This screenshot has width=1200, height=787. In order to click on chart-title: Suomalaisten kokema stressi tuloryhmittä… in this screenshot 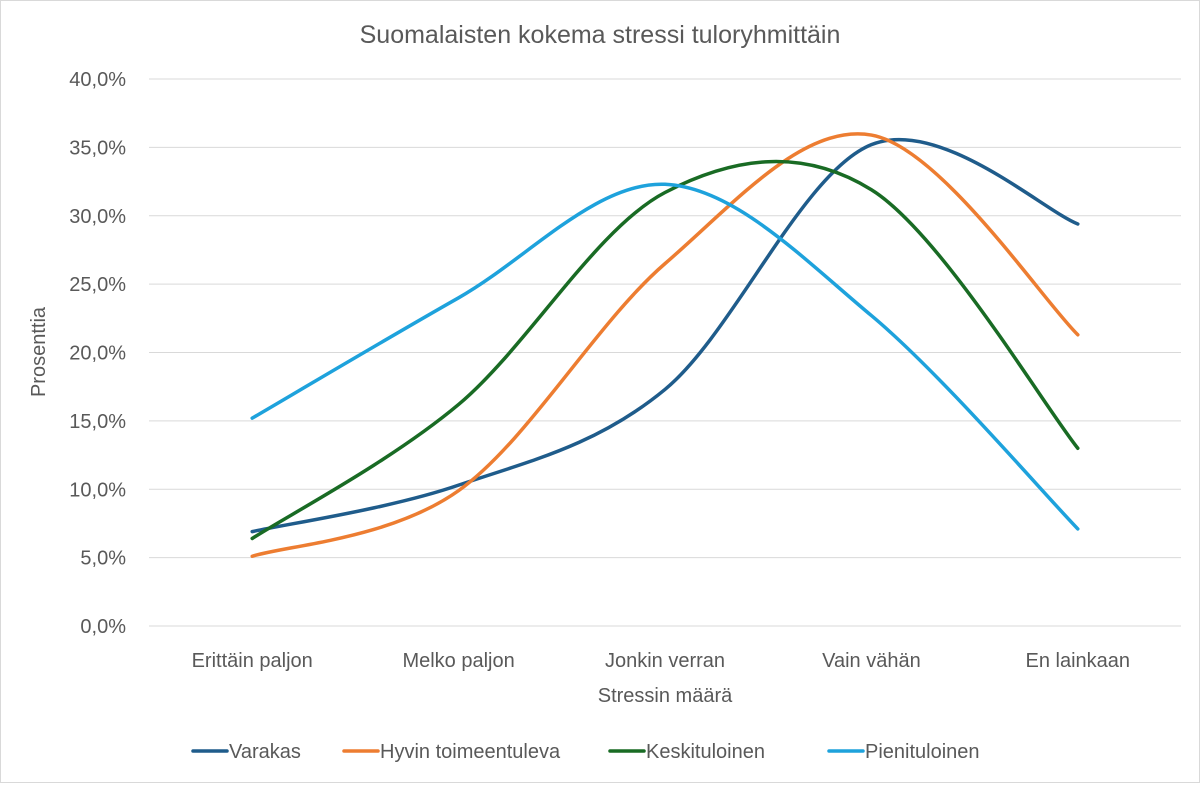, I will do `click(600, 35)`.